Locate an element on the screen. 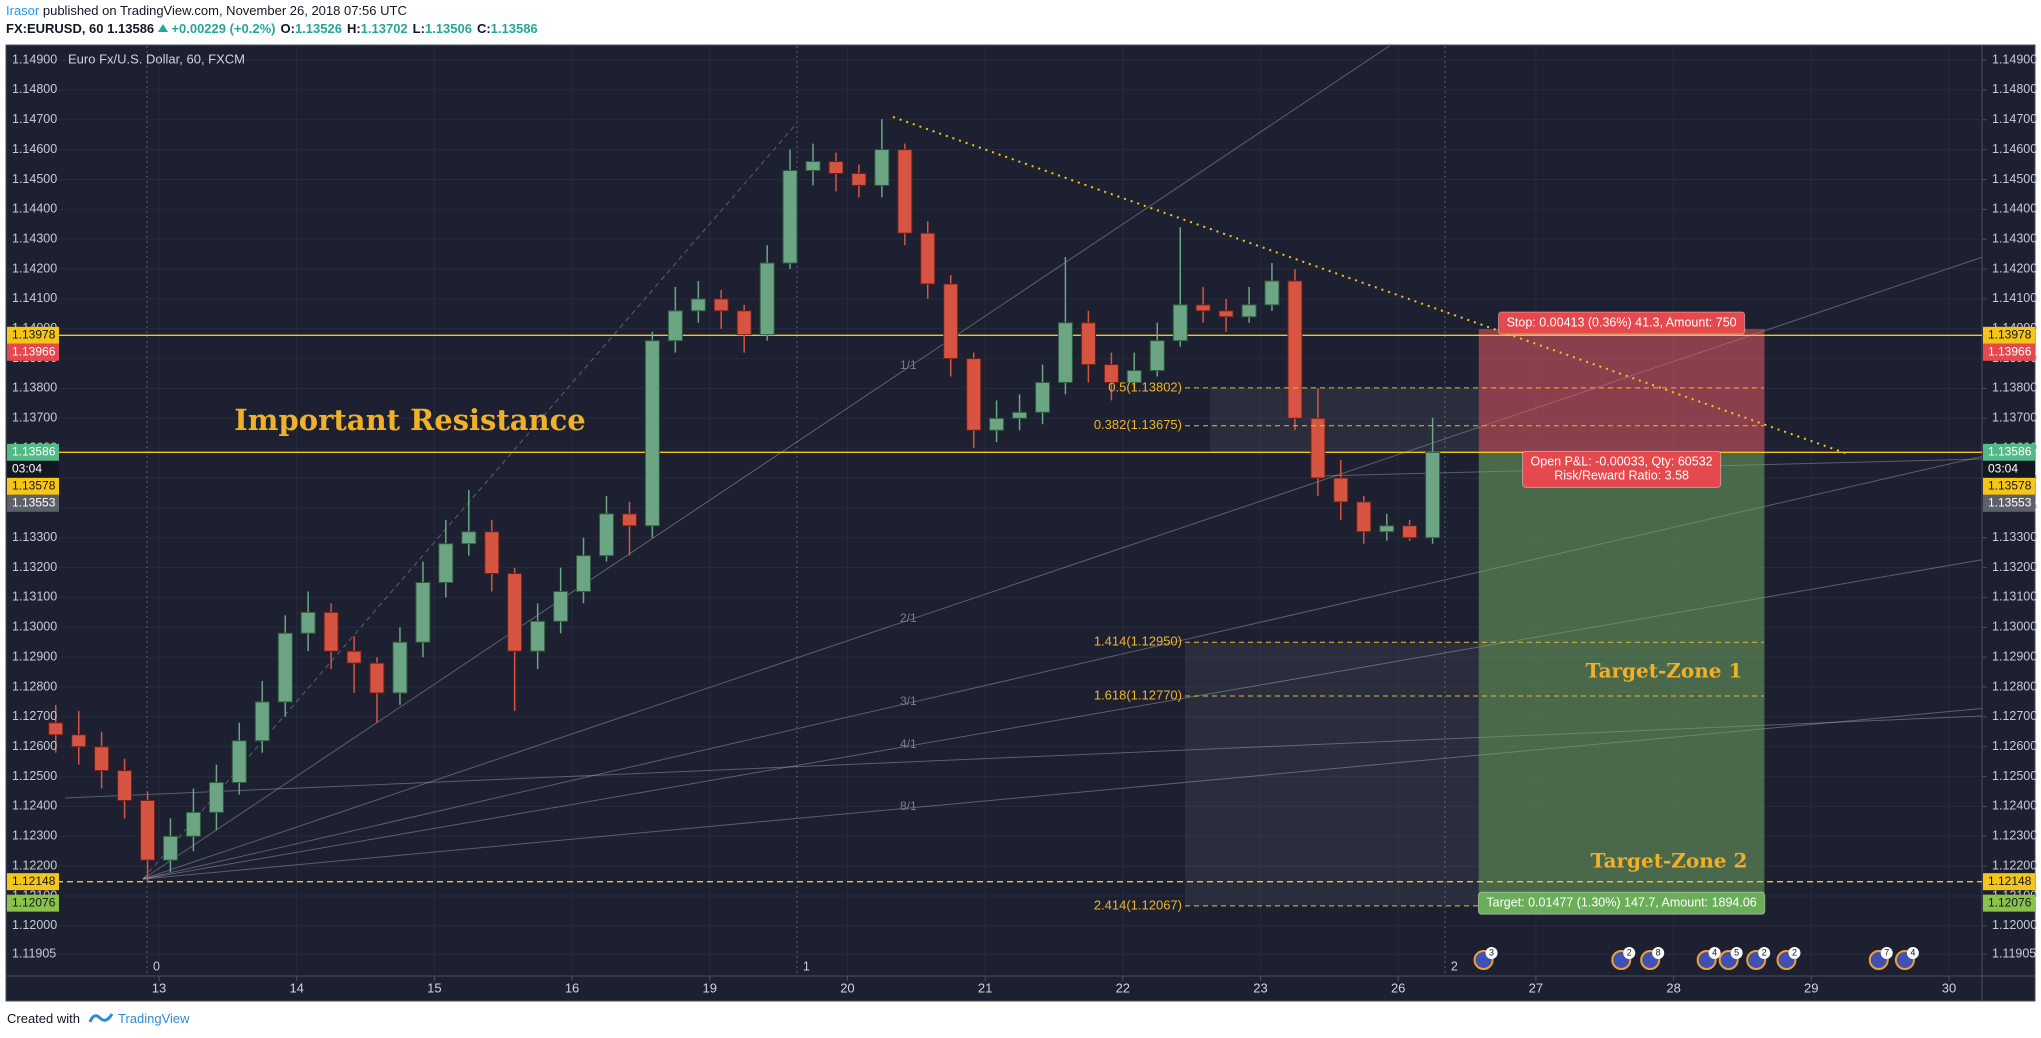  event-count: 7 is located at coordinates (1886, 952).